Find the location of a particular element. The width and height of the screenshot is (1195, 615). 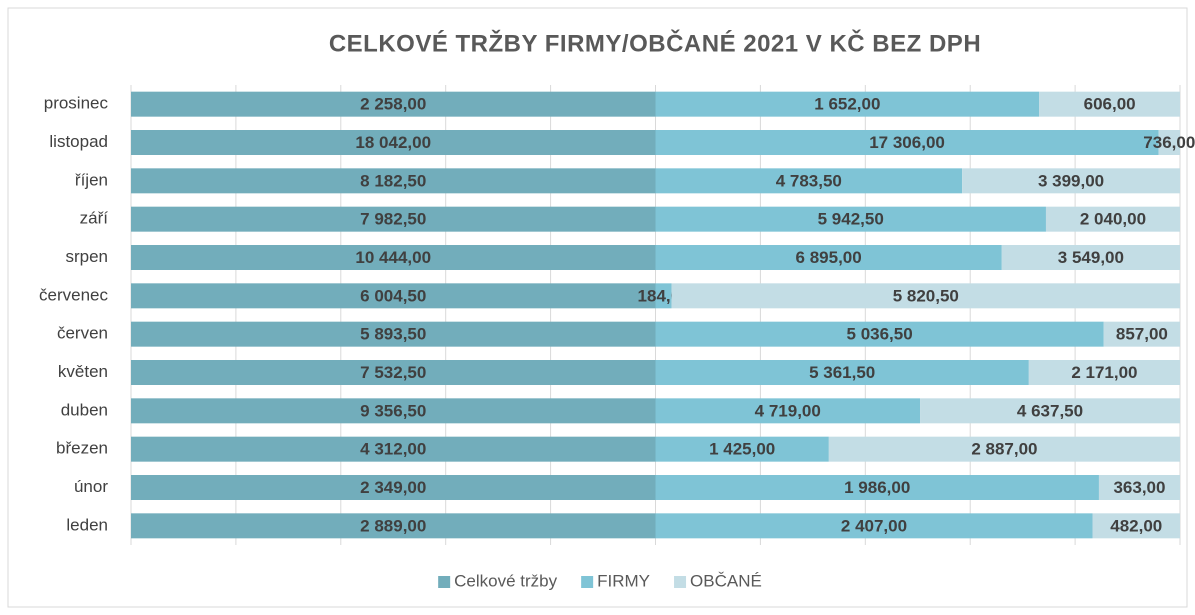

data-label: 6 895,00 is located at coordinates (829, 257).